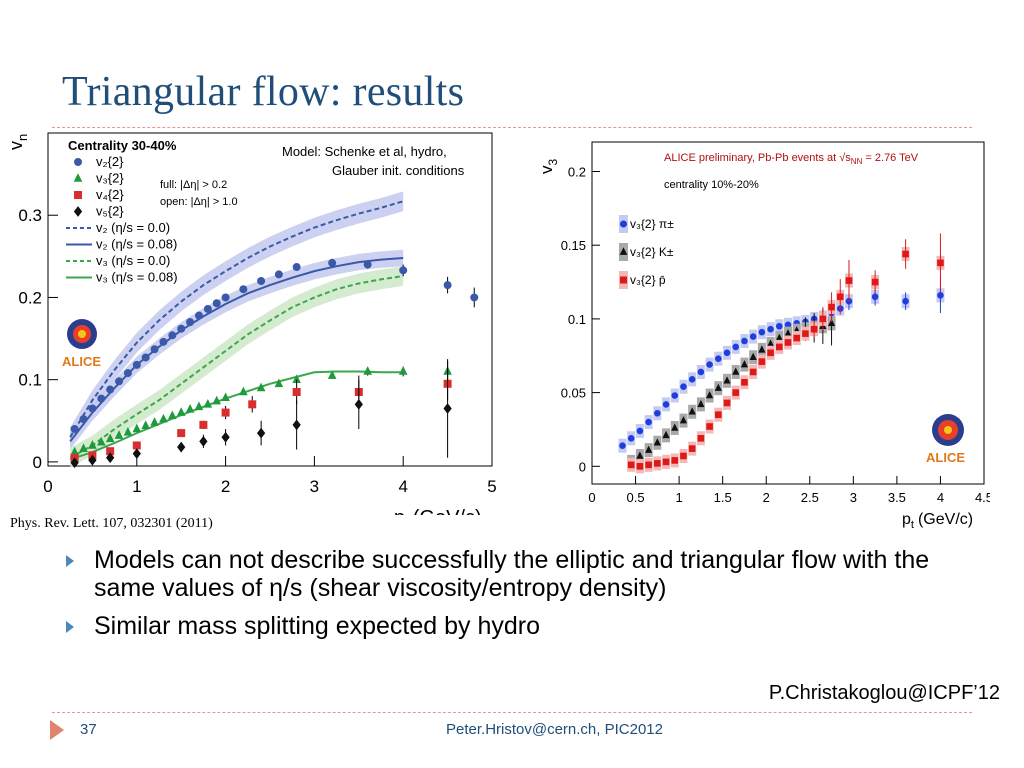 The width and height of the screenshot is (1024, 768). Describe the element at coordinates (810, 497) in the screenshot. I see `chart2-x-tick-label: 2.5` at that location.